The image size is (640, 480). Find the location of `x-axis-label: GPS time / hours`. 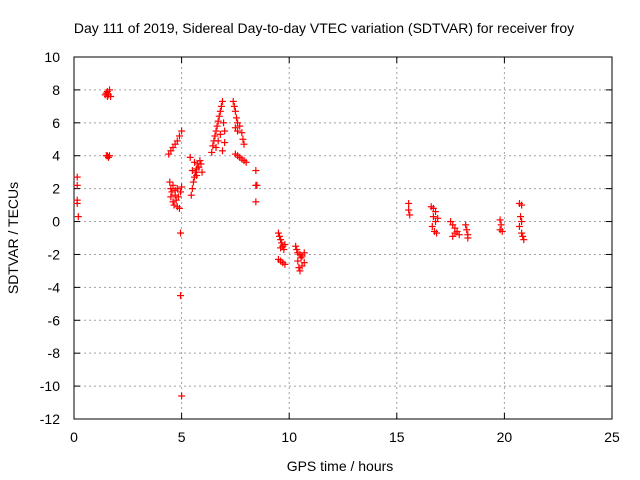

x-axis-label: GPS time / hours is located at coordinates (340, 466).